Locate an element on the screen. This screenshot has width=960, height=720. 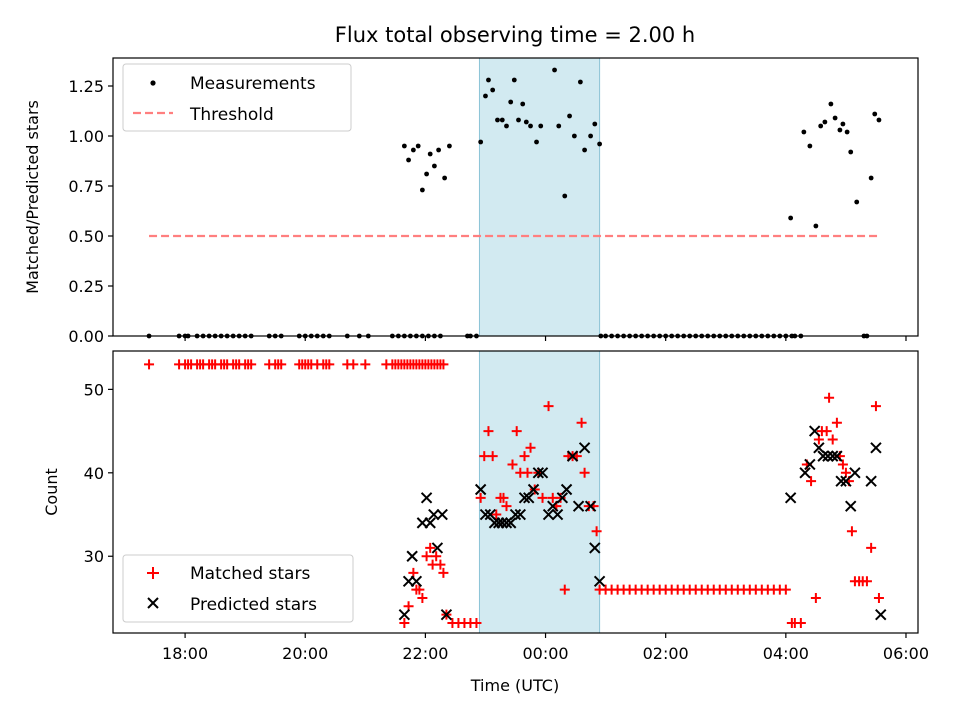
top-legend: Measurements Threshold is located at coordinates (237, 97).